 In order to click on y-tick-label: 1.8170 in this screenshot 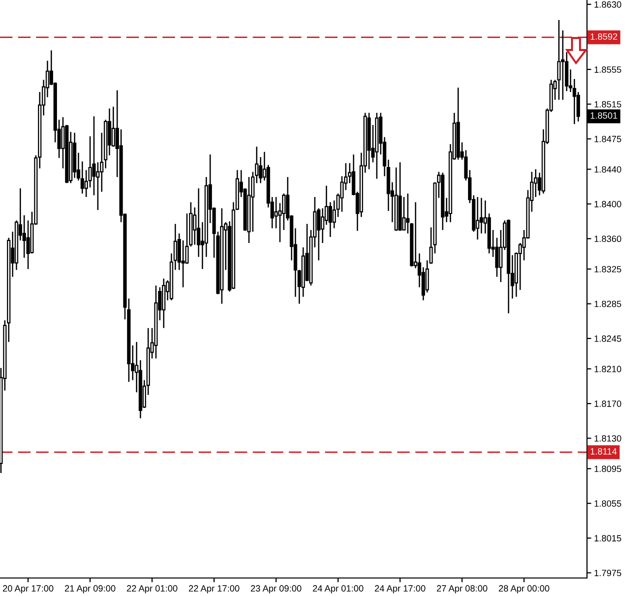, I will do `click(608, 403)`.